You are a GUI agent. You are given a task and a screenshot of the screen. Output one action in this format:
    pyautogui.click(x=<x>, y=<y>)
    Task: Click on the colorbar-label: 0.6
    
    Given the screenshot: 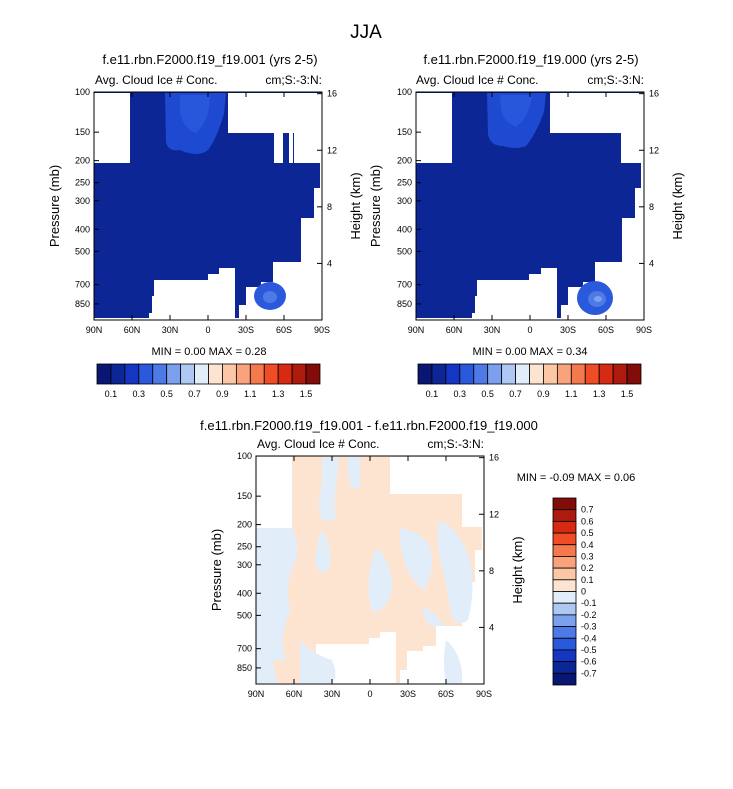 What is the action you would take?
    pyautogui.click(x=587, y=521)
    